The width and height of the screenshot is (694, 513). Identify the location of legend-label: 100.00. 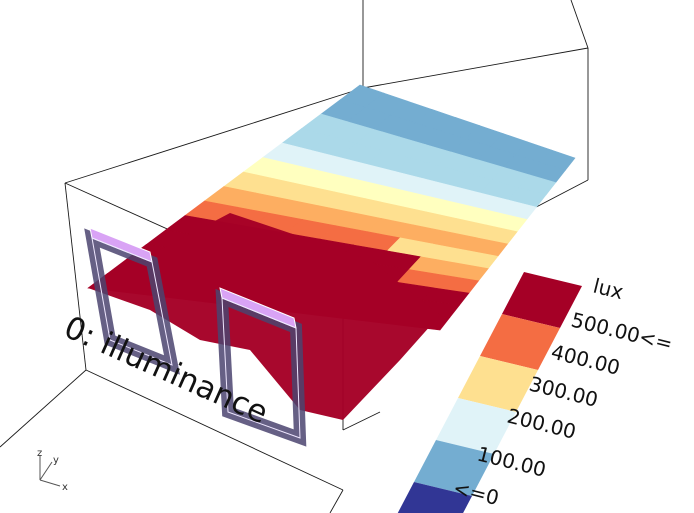
(512, 462).